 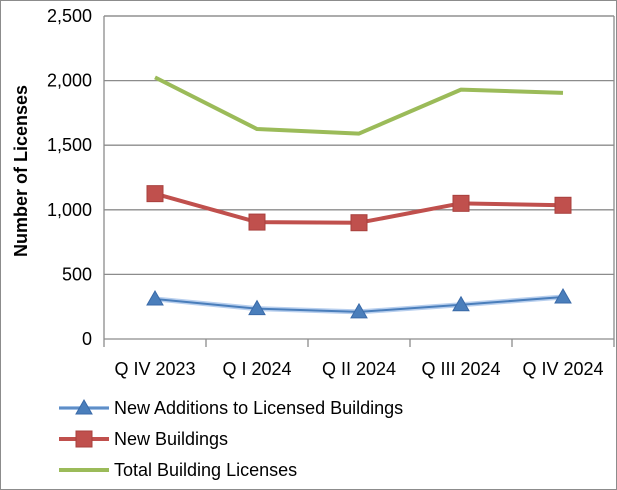 I want to click on x-tick-label: Q II 2024, so click(x=359, y=369).